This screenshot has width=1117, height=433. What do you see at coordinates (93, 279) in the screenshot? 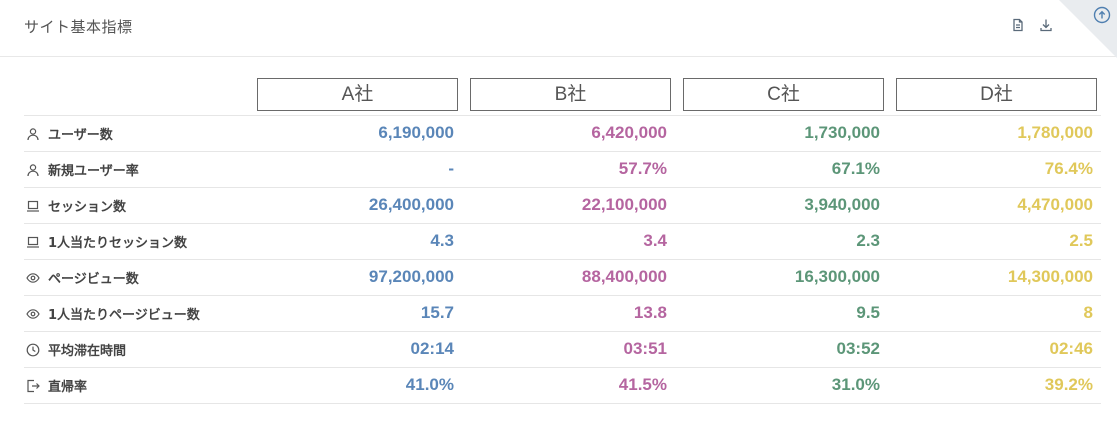
I see `row-label: ページビュー数` at bounding box center [93, 279].